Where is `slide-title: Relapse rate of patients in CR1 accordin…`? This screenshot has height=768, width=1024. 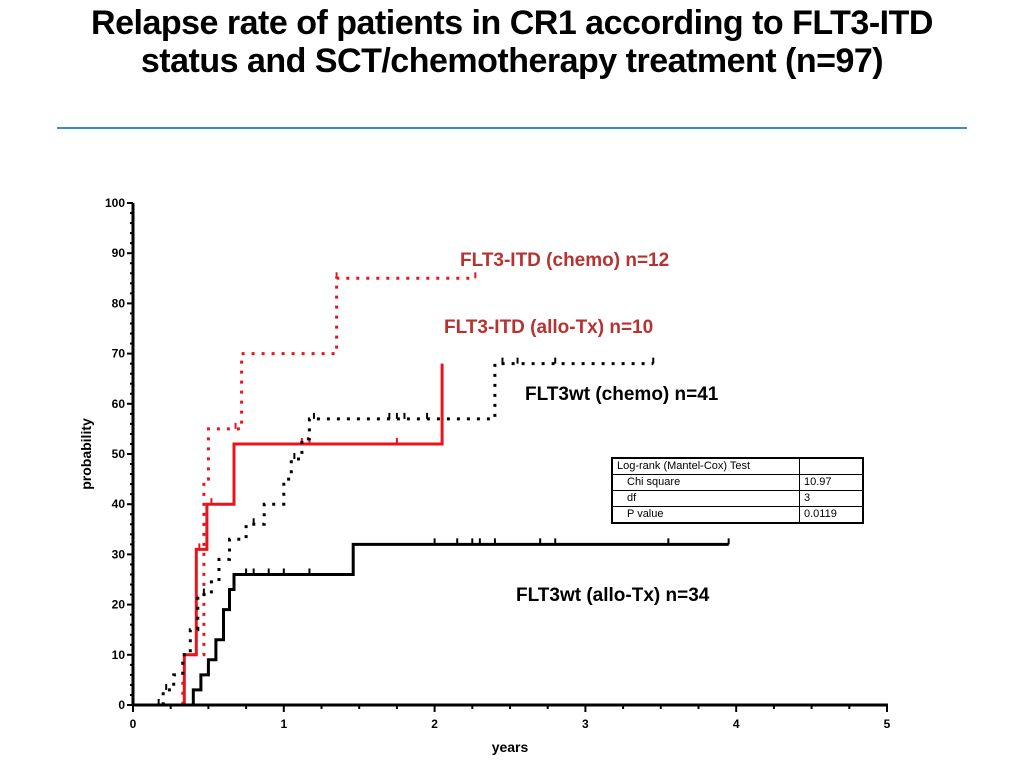
slide-title: Relapse rate of patients in CR1 accordin… is located at coordinates (512, 42).